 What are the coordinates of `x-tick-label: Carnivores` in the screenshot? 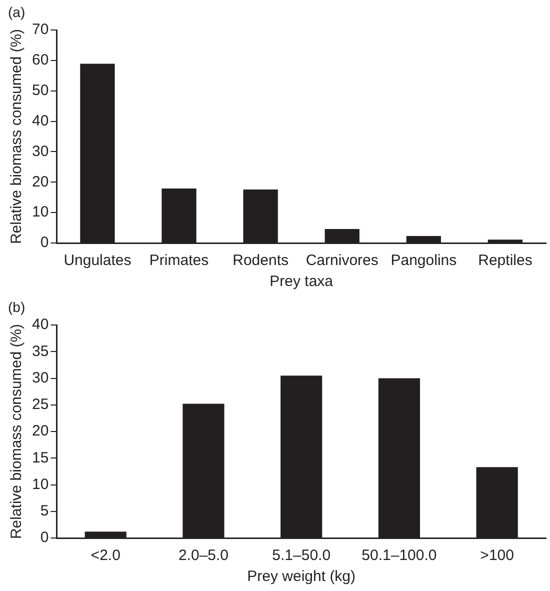 It's located at (342, 261).